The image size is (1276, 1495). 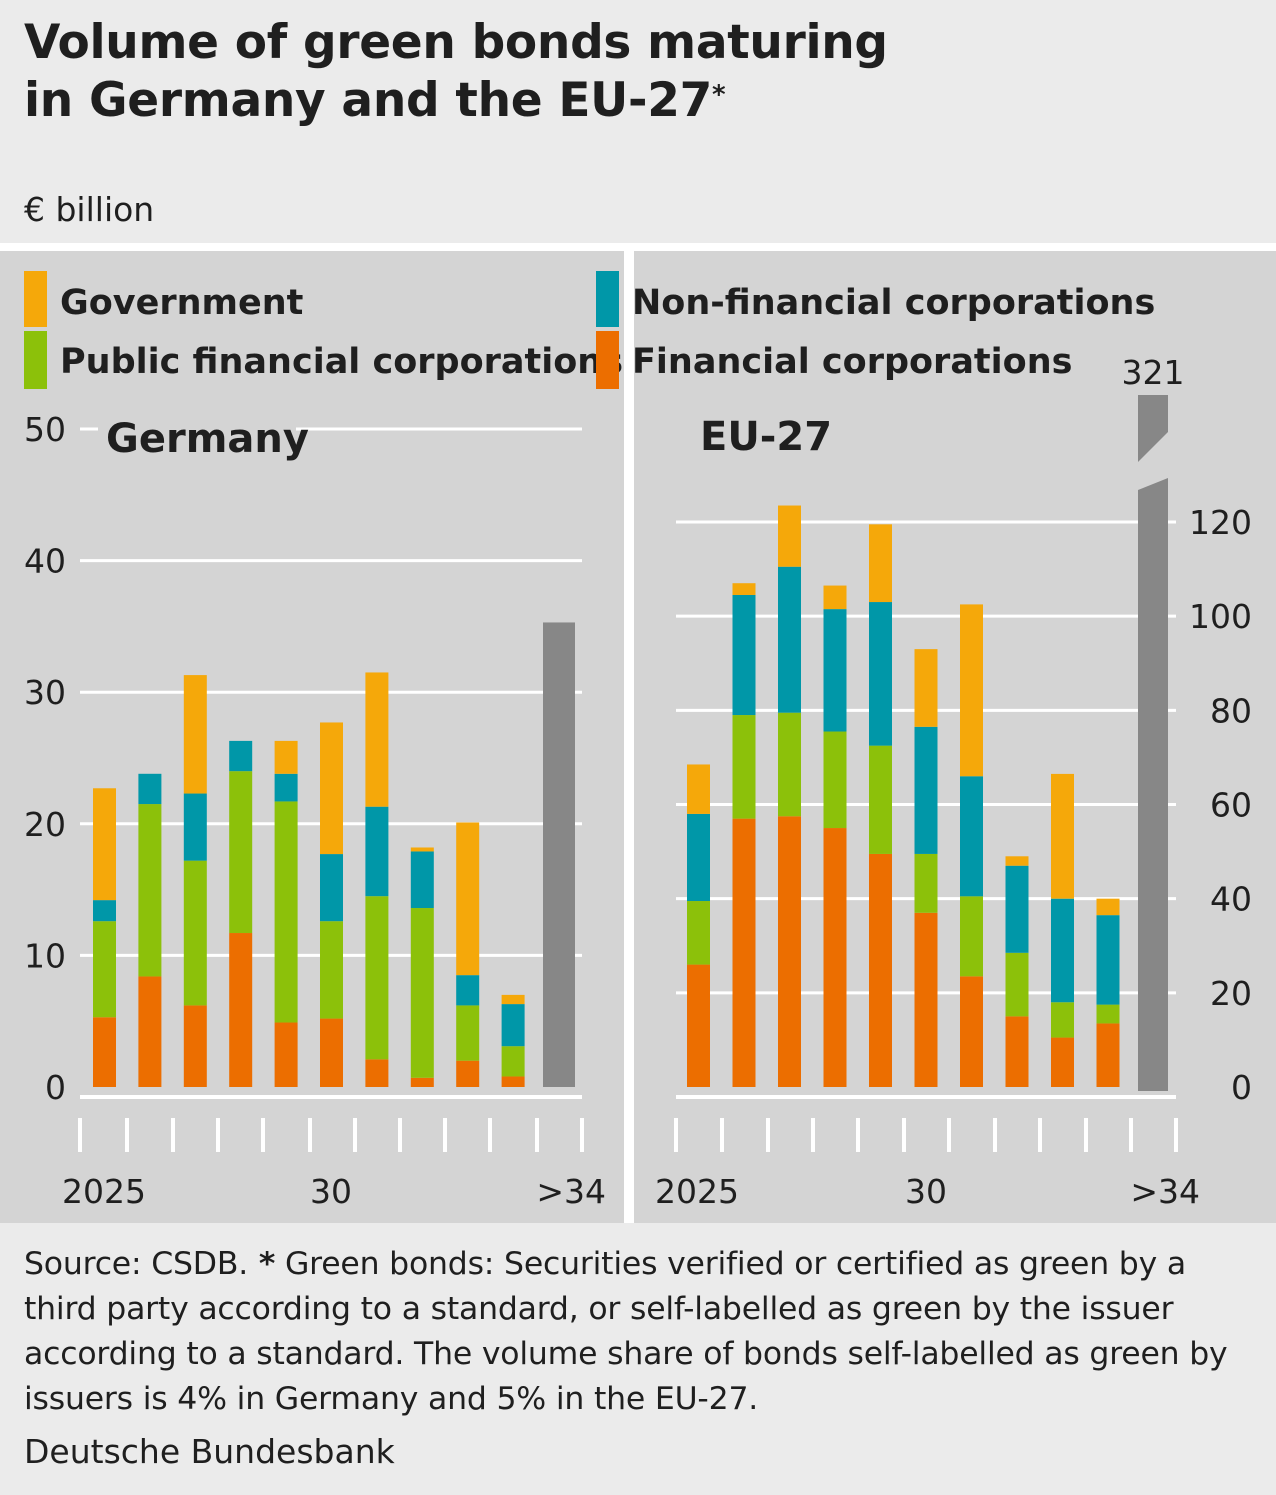 I want to click on x-tick-label: >34, so click(x=1165, y=1191).